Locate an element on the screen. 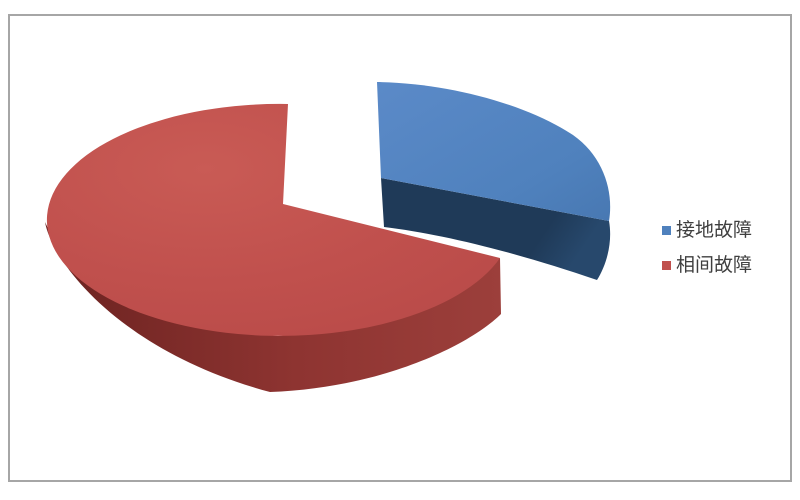 Image resolution: width=800 pixels, height=500 pixels. pie-slice-ground-fault is located at coordinates (494, 151).